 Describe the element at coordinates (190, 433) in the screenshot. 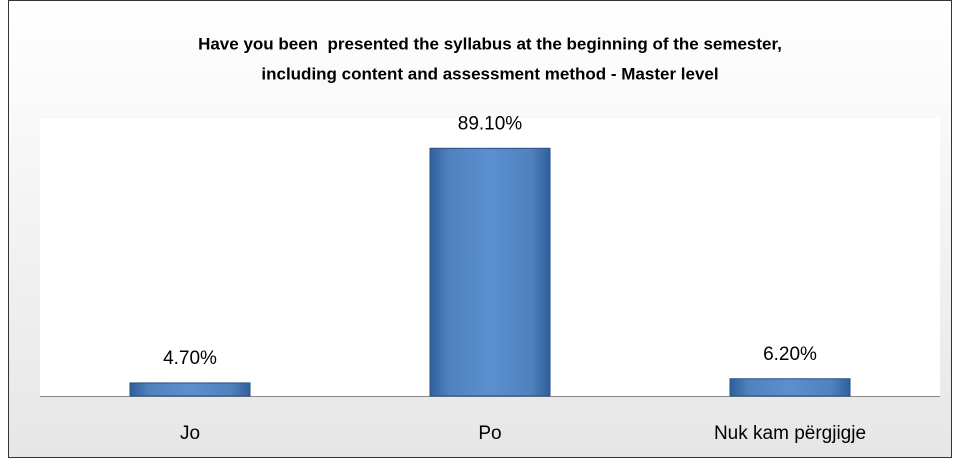

I see `x-tick-label: Jo` at that location.